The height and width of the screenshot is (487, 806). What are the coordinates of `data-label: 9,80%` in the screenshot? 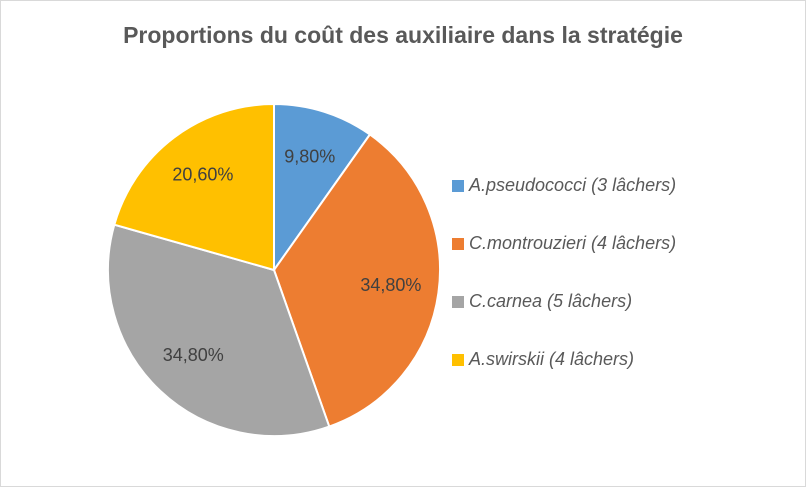 It's located at (309, 156).